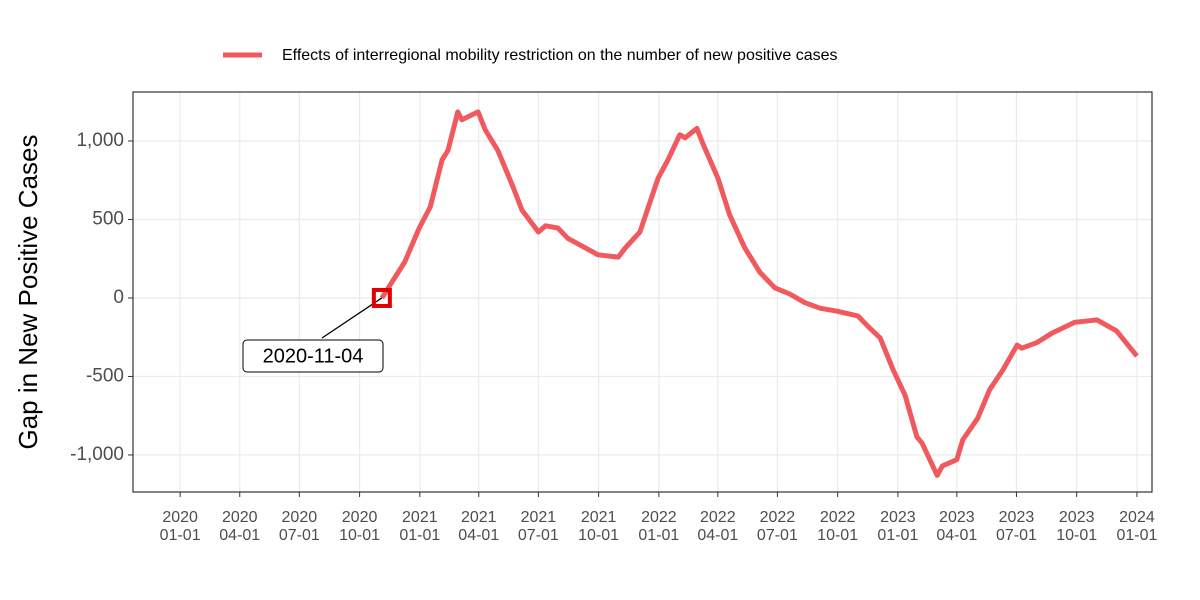 The width and height of the screenshot is (1200, 600). I want to click on x-tick-label: 2022 01-01, so click(659, 526).